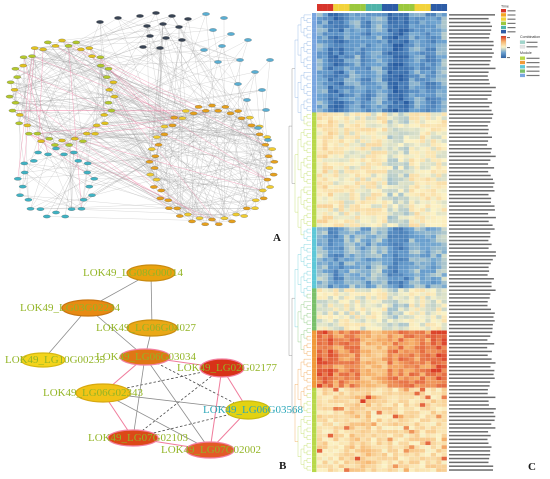 The image size is (550, 479). I want to click on legend-time-swatch, so click(503, 23).